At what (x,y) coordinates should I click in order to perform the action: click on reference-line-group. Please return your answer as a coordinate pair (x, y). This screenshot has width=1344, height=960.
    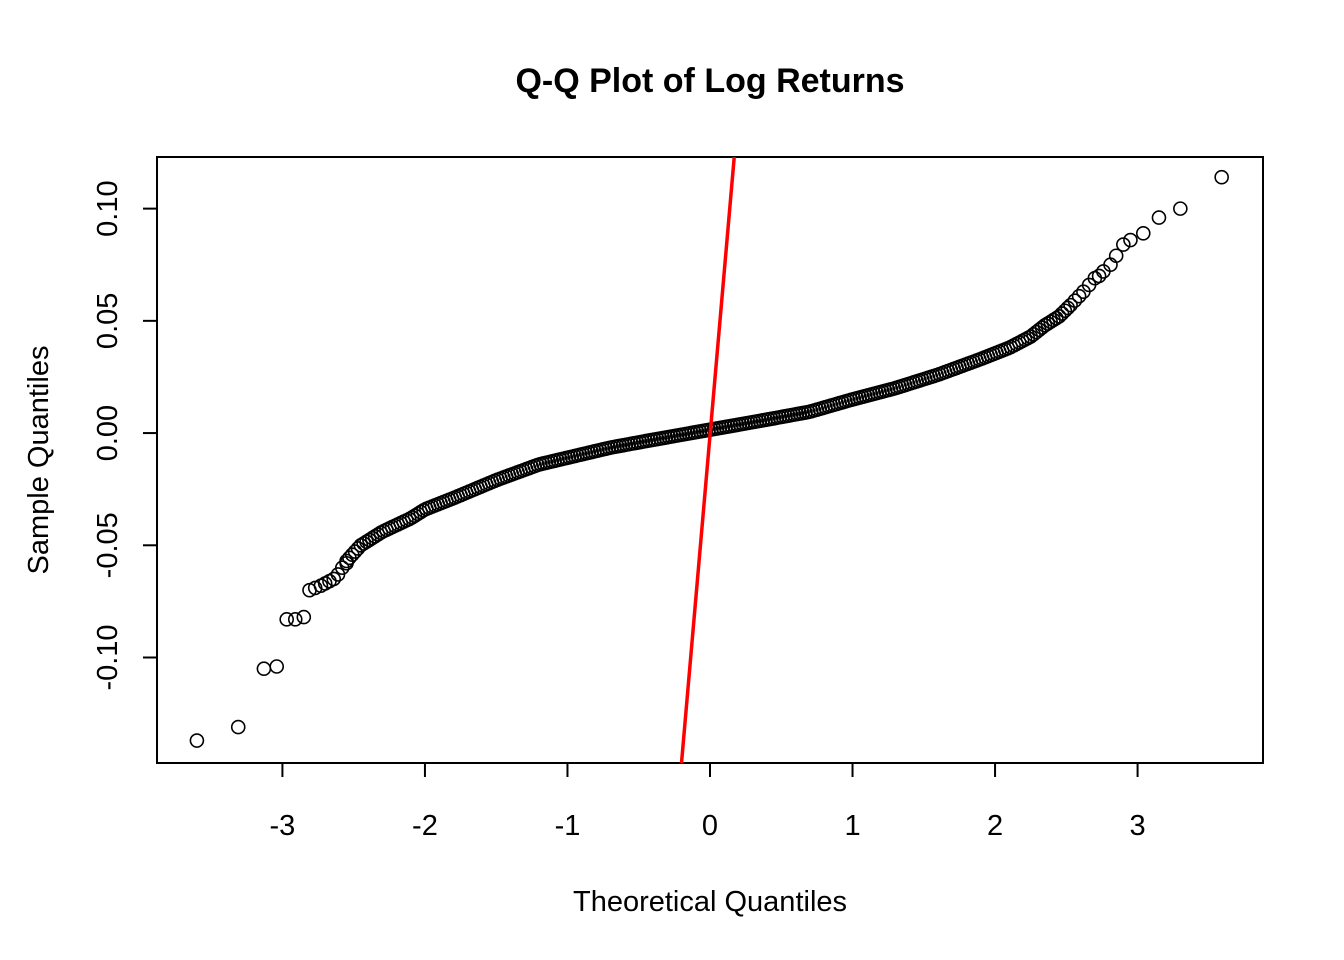
    Looking at the image, I should click on (707, 460).